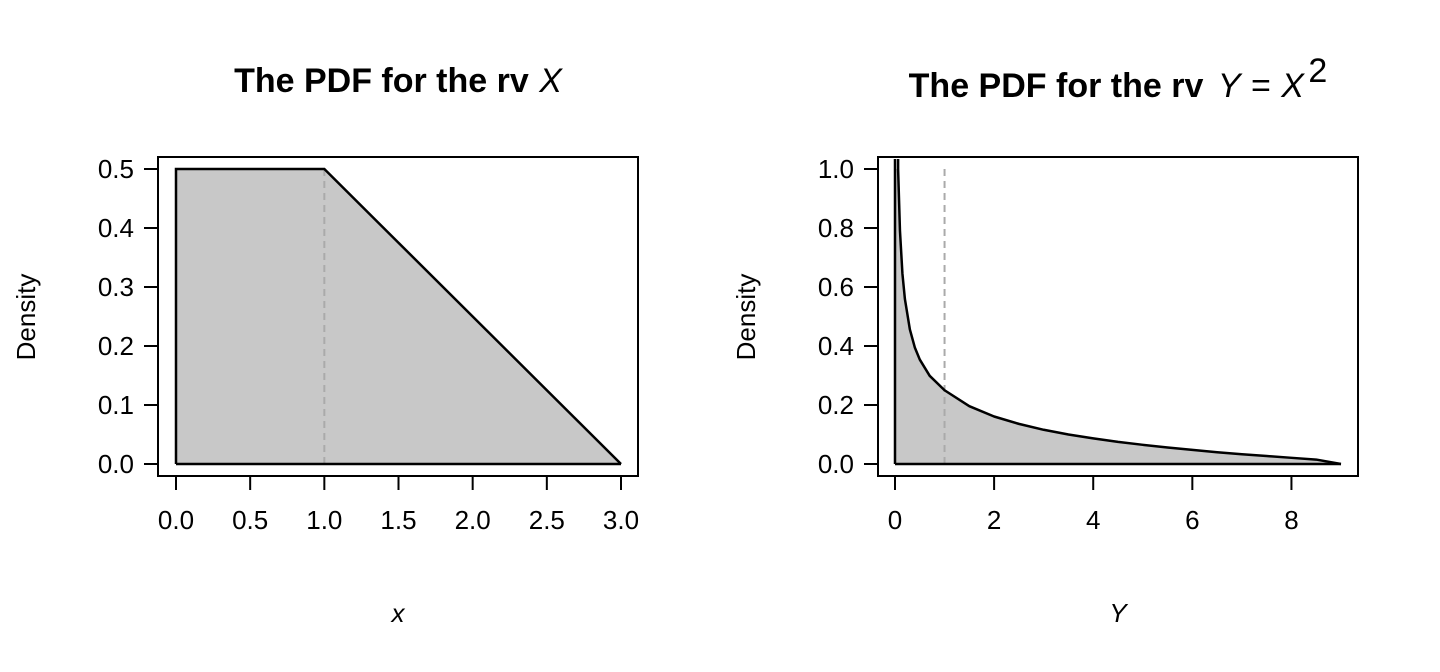  I want to click on chart1-title: The PDF for the rv X, so click(398, 81).